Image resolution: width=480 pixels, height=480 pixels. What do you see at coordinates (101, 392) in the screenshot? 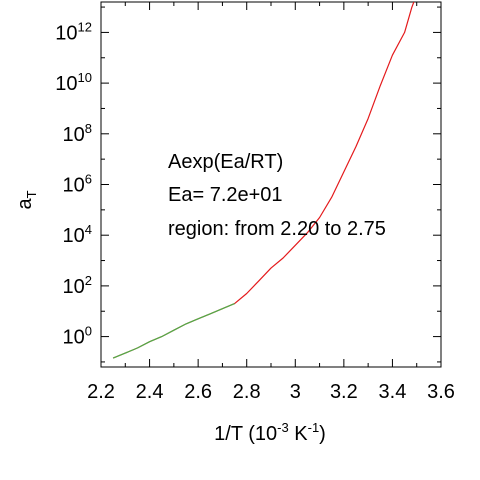
I see `x-tick-label: 2.2` at bounding box center [101, 392].